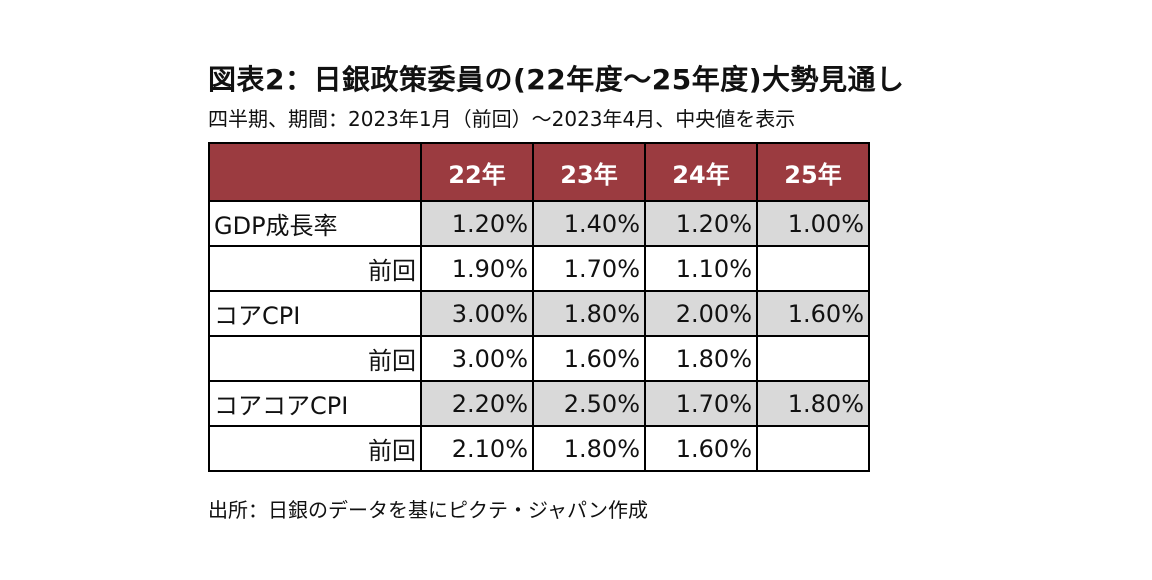  What do you see at coordinates (502, 119) in the screenshot?
I see `figure-subtitle: 四半期、期間：2023年1月（前回）～2023年4月、中央値を表示` at bounding box center [502, 119].